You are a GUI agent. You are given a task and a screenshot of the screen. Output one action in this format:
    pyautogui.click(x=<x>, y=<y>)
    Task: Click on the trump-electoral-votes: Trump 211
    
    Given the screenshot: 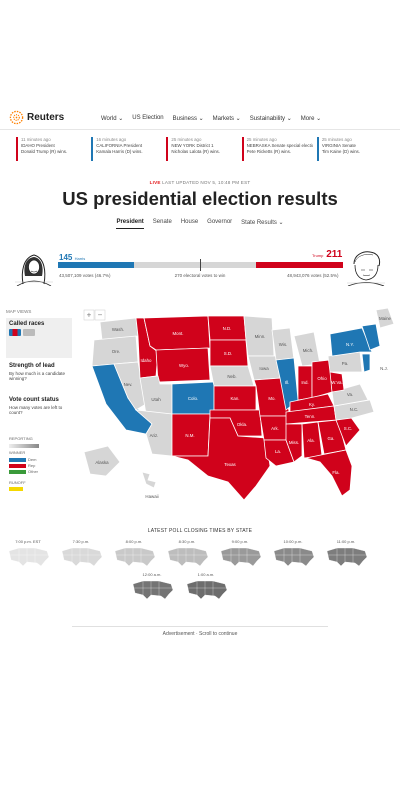 What is the action you would take?
    pyautogui.click(x=327, y=254)
    